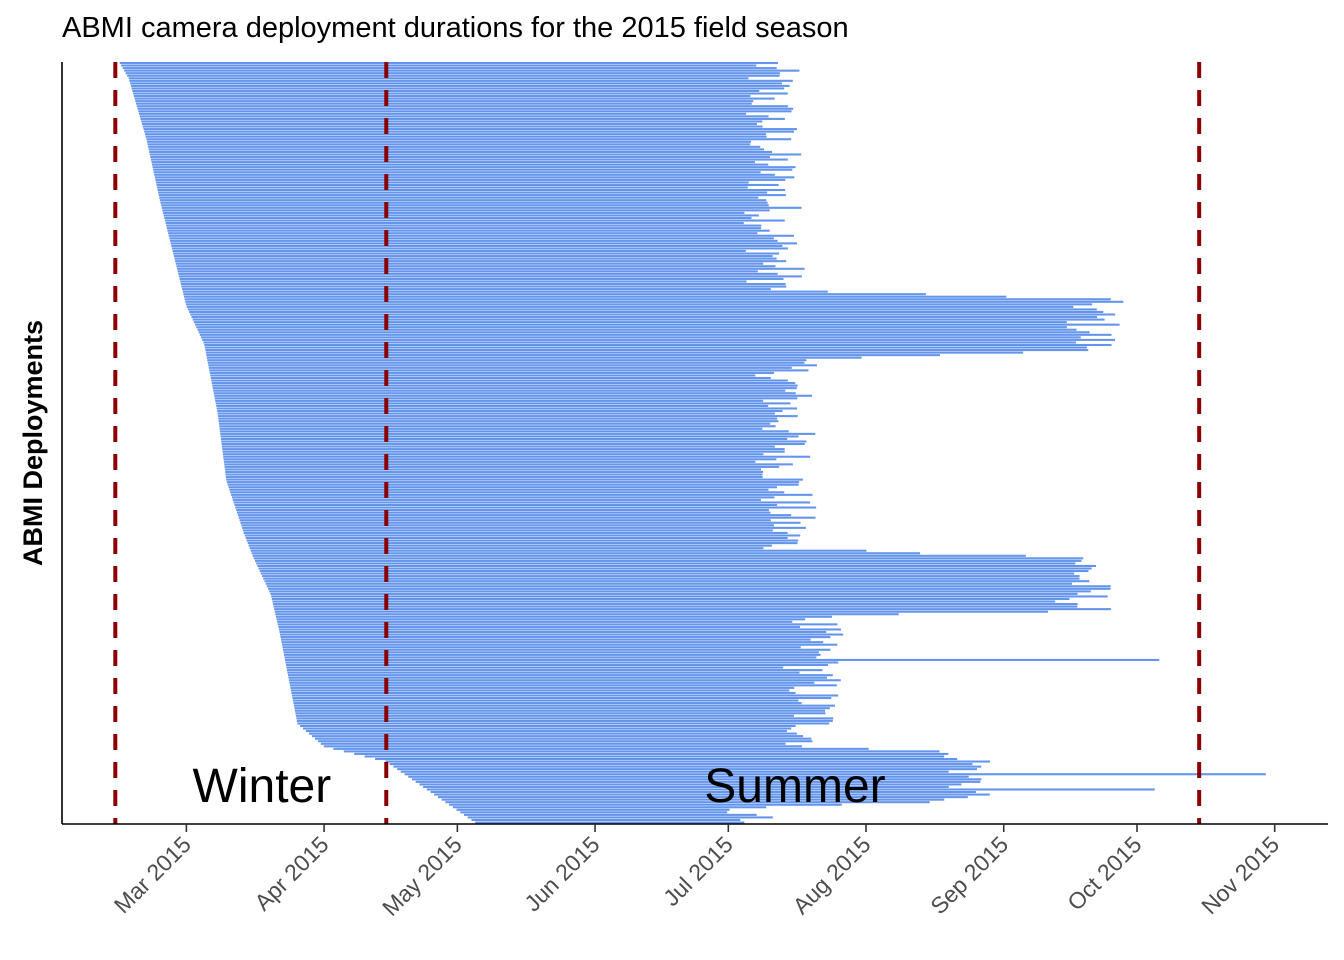 The image size is (1344, 960). I want to click on x-tick-label: Nov 2015, so click(1240, 875).